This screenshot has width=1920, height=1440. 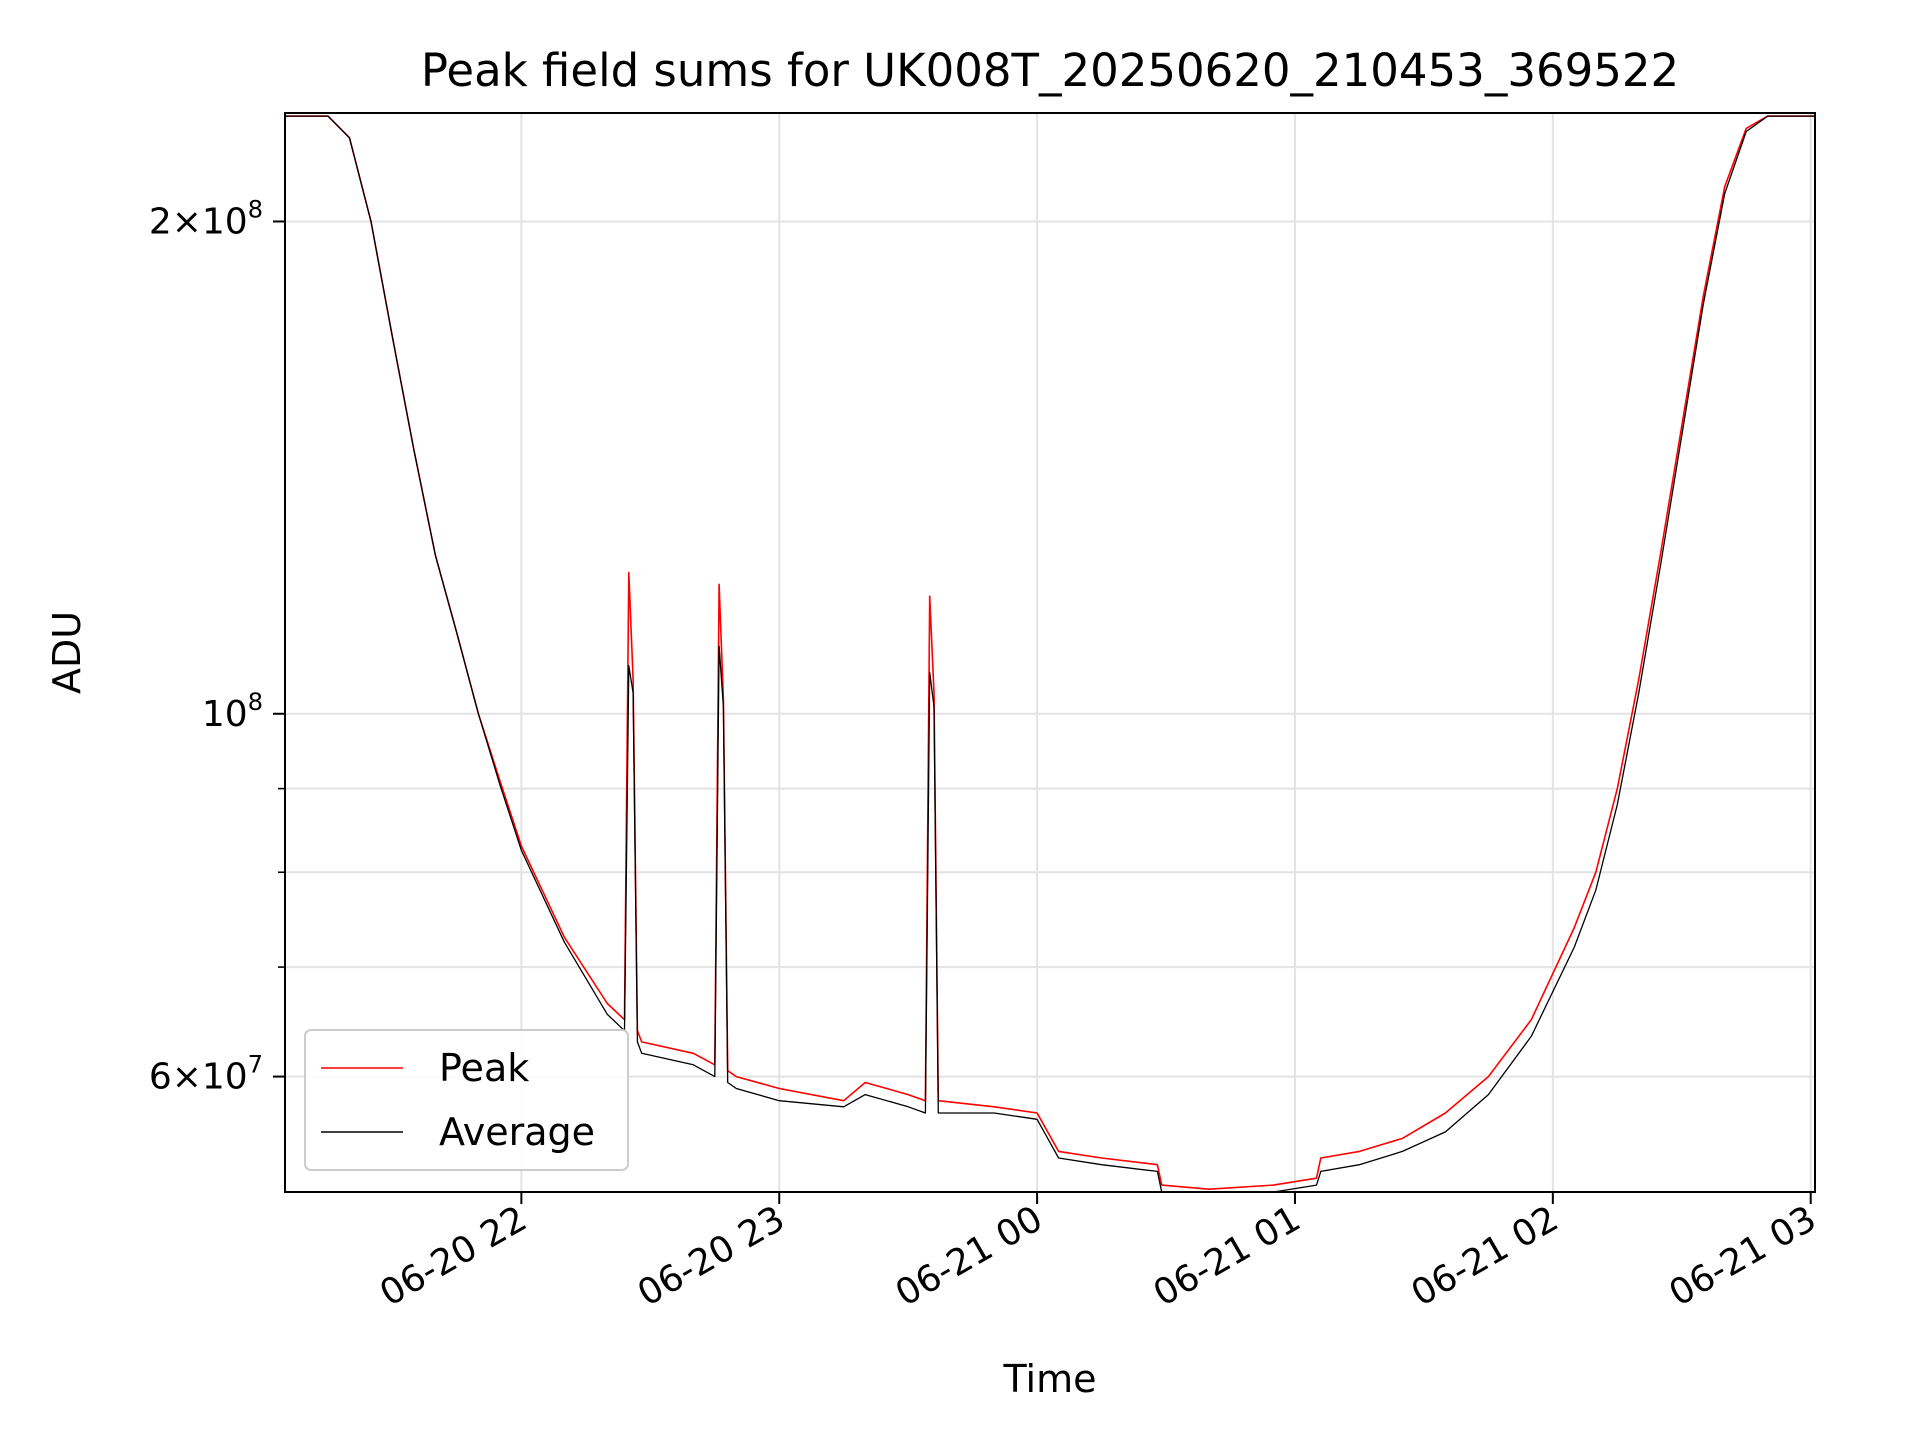 What do you see at coordinates (517, 1132) in the screenshot?
I see `legend-label-average: Average` at bounding box center [517, 1132].